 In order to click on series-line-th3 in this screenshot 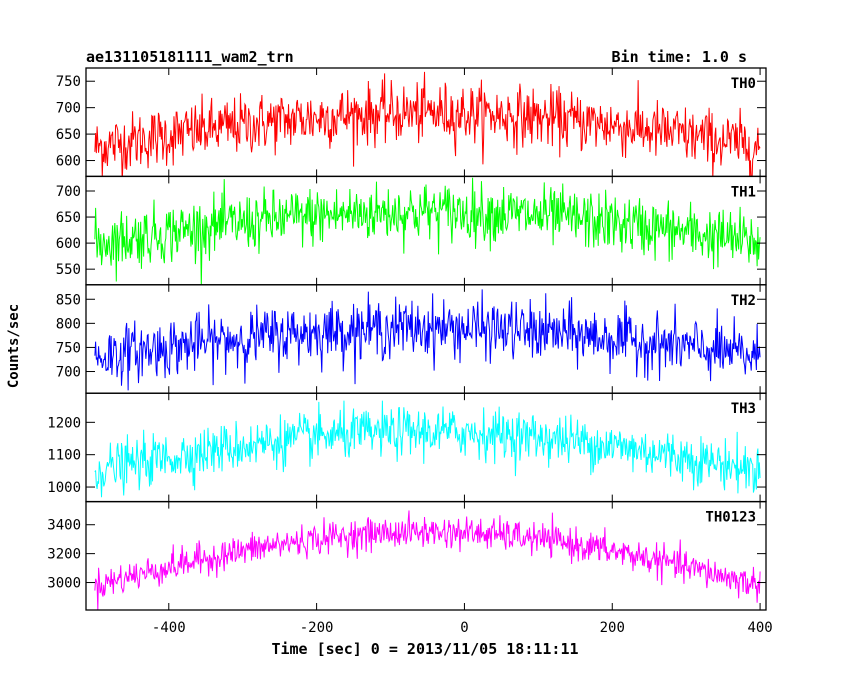, I will do `click(427, 449)`.